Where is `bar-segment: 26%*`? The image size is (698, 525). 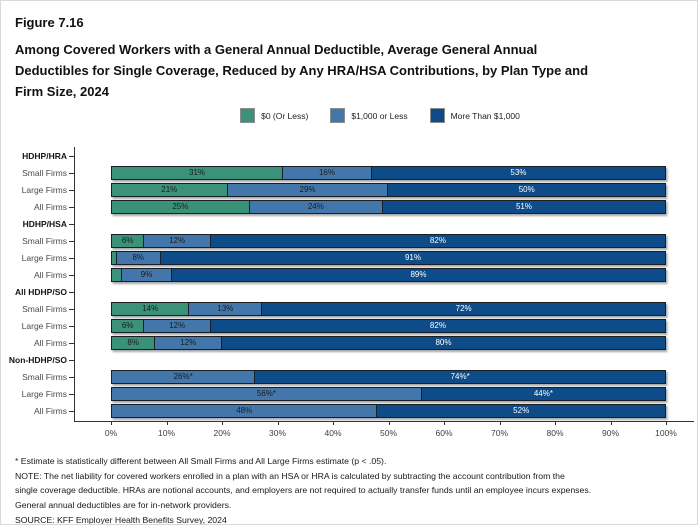
bar-segment: 26%* is located at coordinates (183, 376).